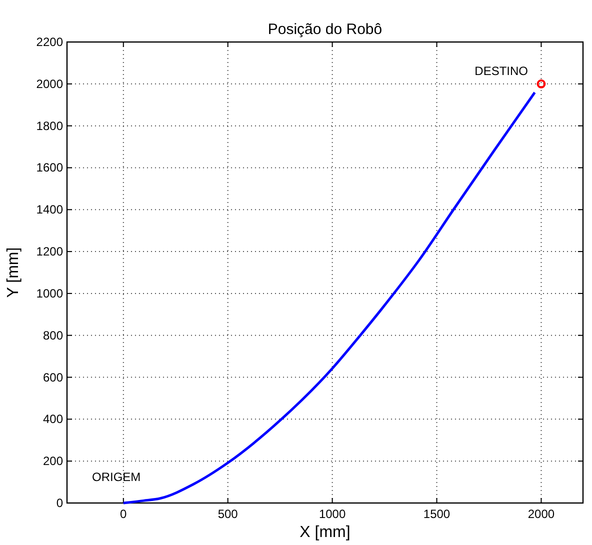 This screenshot has height=545, width=592. I want to click on annotation: DESTINO, so click(501, 71).